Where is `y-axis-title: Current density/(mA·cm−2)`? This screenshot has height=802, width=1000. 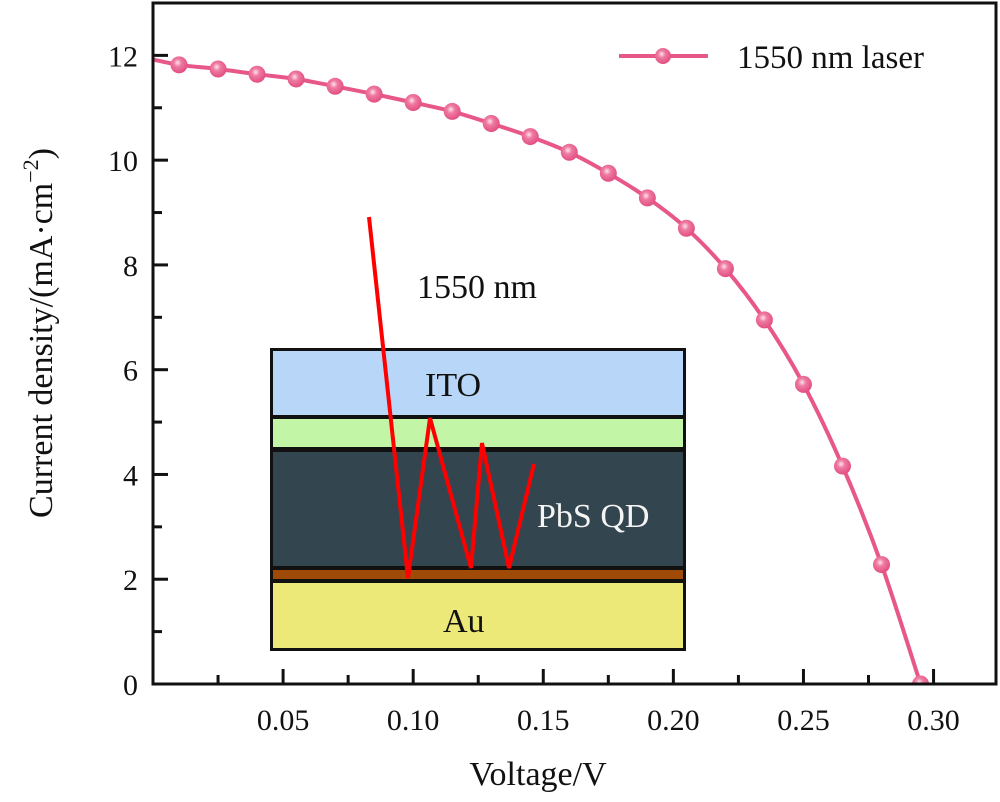
y-axis-title: Current density/(mA·cm−2) is located at coordinates (39, 333).